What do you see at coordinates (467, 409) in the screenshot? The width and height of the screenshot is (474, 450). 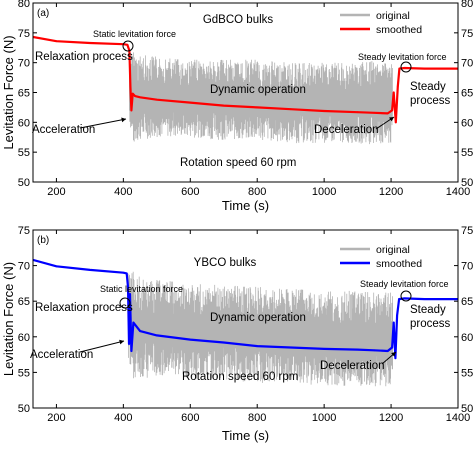 I see `y-tick-label-right: 50` at bounding box center [467, 409].